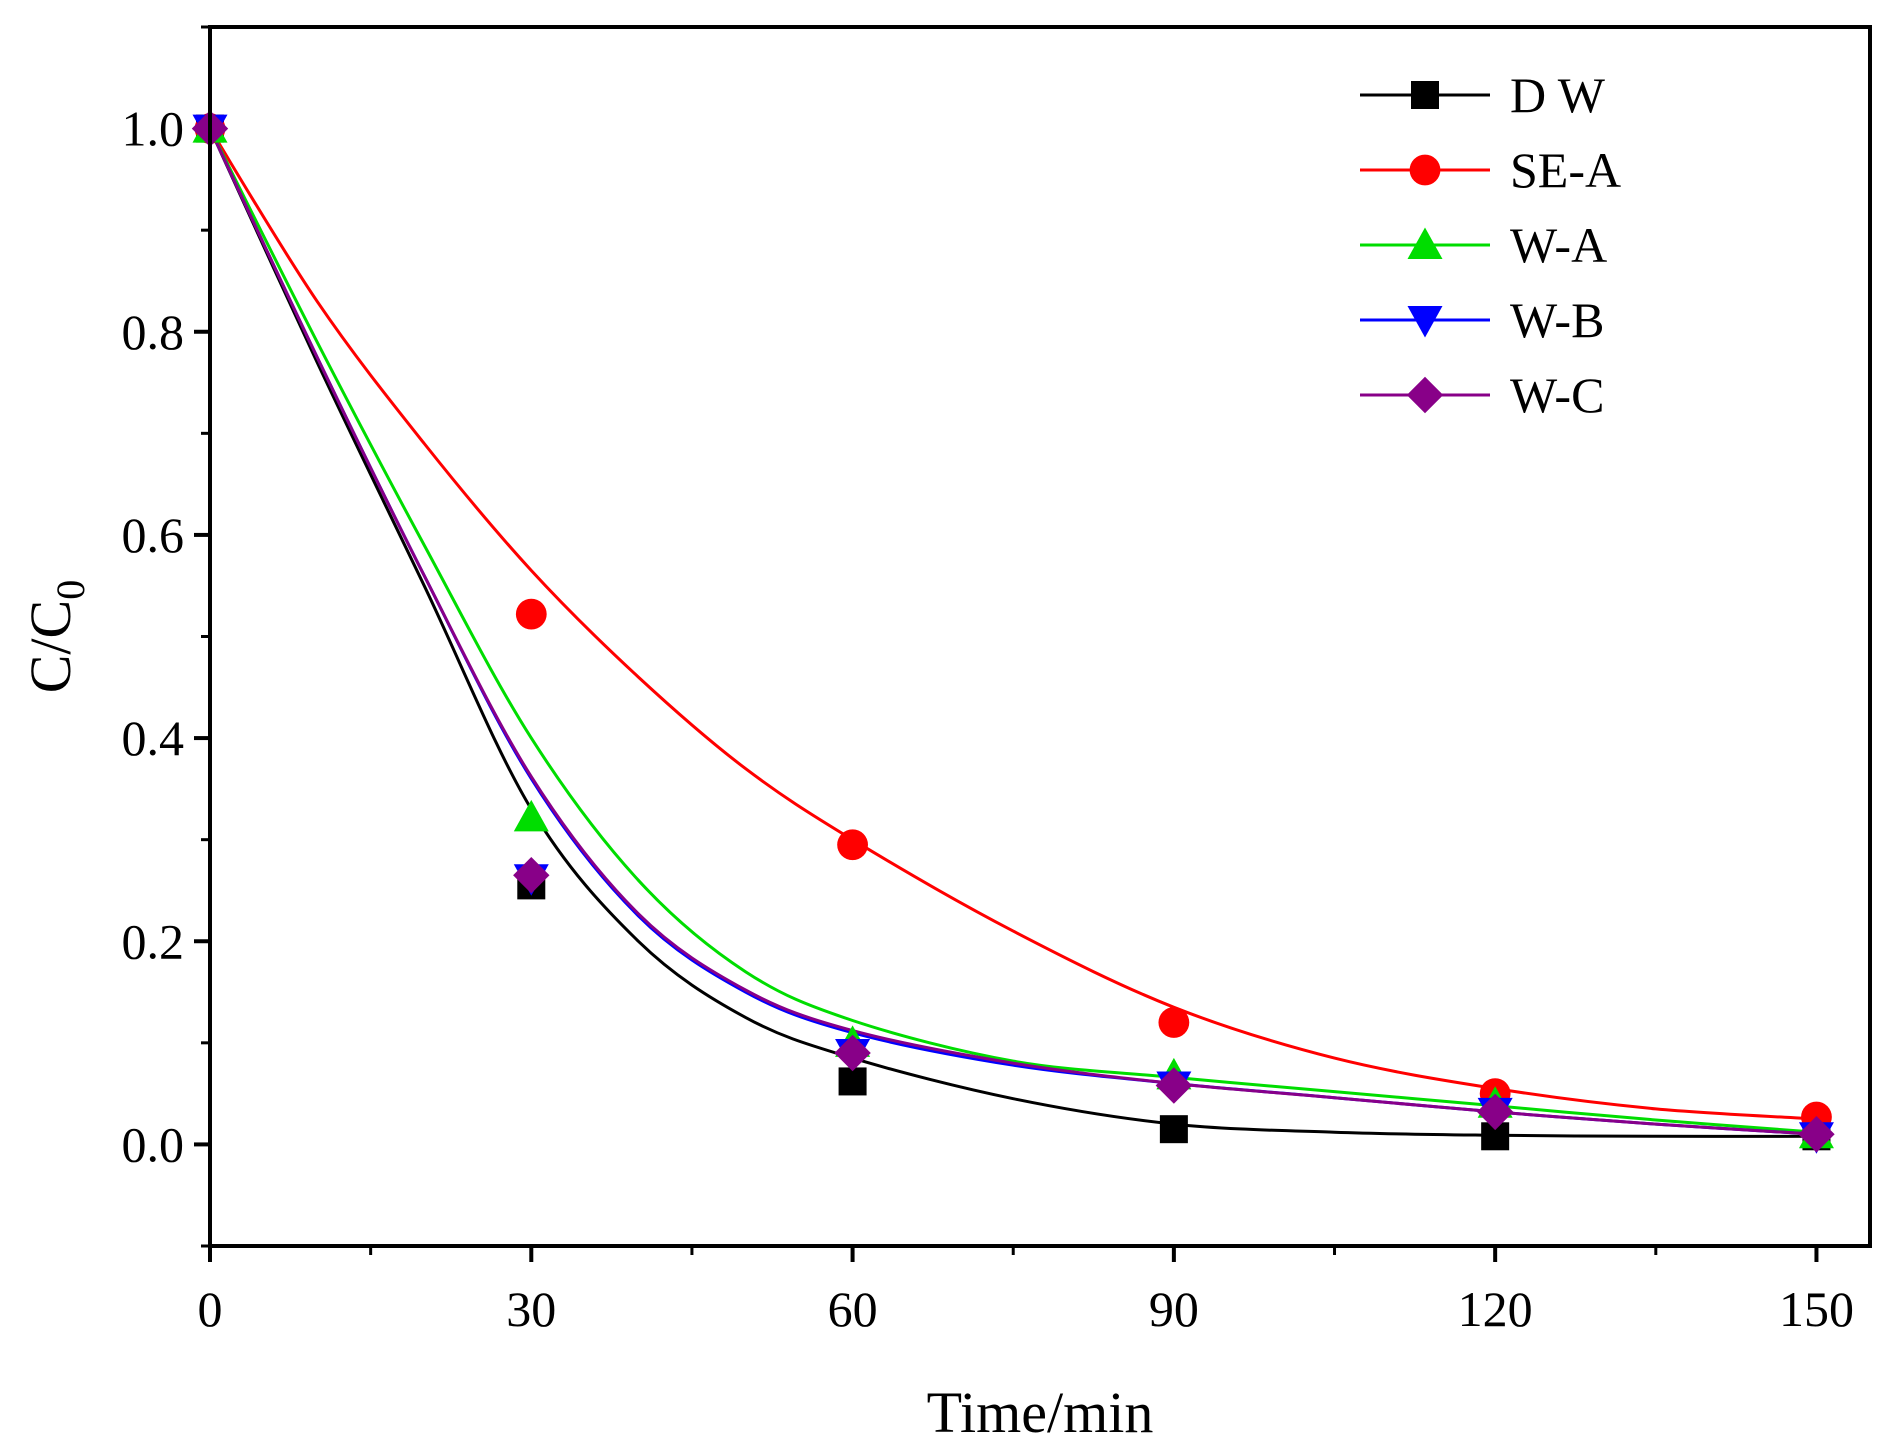 This screenshot has height=1440, width=1882. What do you see at coordinates (210, 1309) in the screenshot?
I see `x-tick-label: 0` at bounding box center [210, 1309].